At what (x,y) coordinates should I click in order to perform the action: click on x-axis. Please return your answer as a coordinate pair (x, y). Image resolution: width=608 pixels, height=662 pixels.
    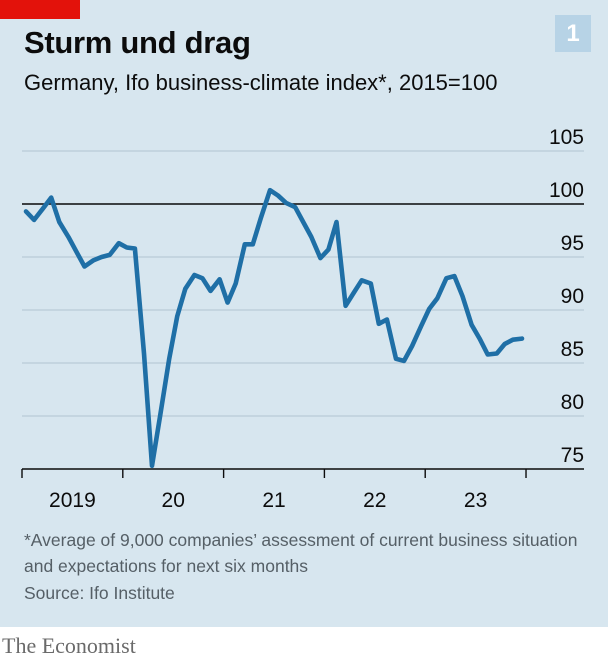
    Looking at the image, I should click on (302, 473).